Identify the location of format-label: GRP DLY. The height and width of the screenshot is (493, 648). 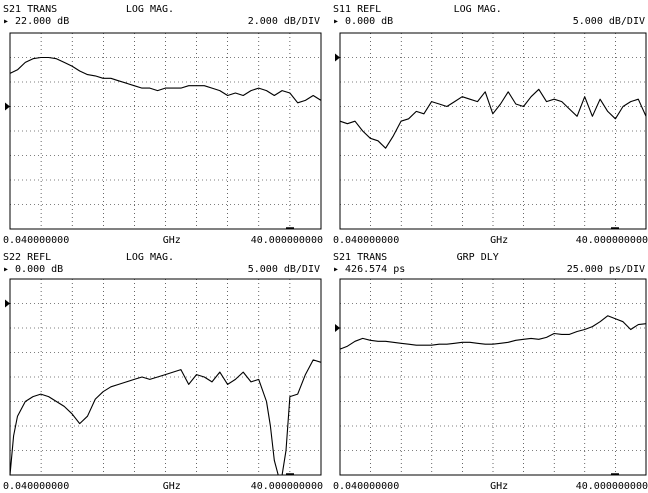
(478, 257).